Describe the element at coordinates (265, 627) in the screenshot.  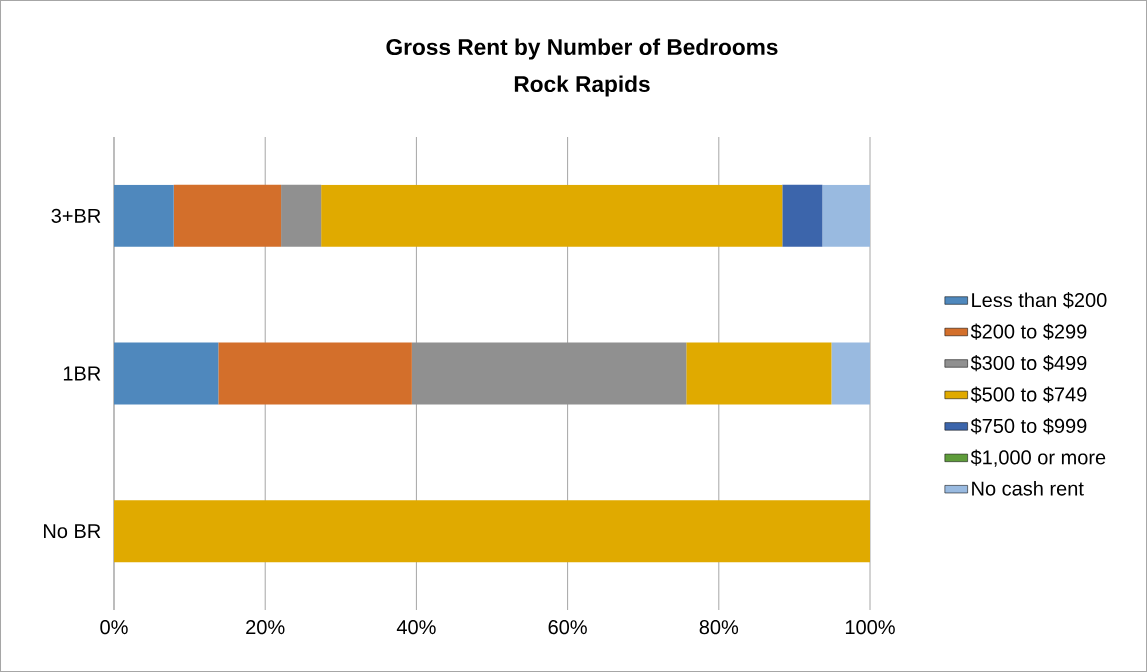
I see `x-tick-label: 20%` at that location.